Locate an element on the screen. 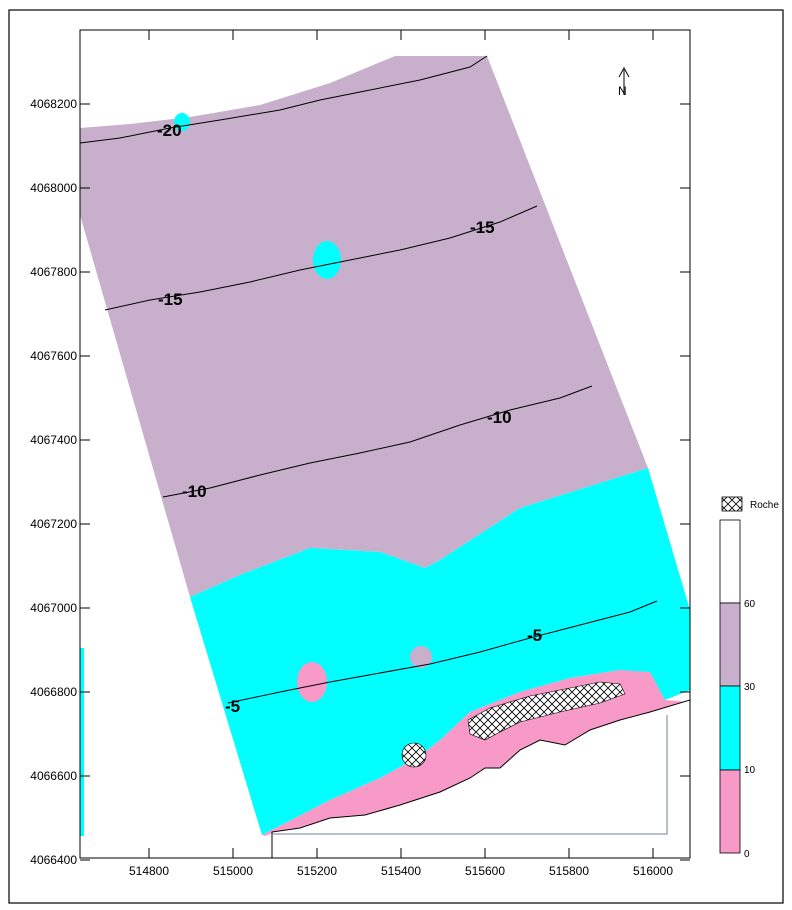 This screenshot has width=792, height=910. x-tick-label: 515000 is located at coordinates (233, 871).